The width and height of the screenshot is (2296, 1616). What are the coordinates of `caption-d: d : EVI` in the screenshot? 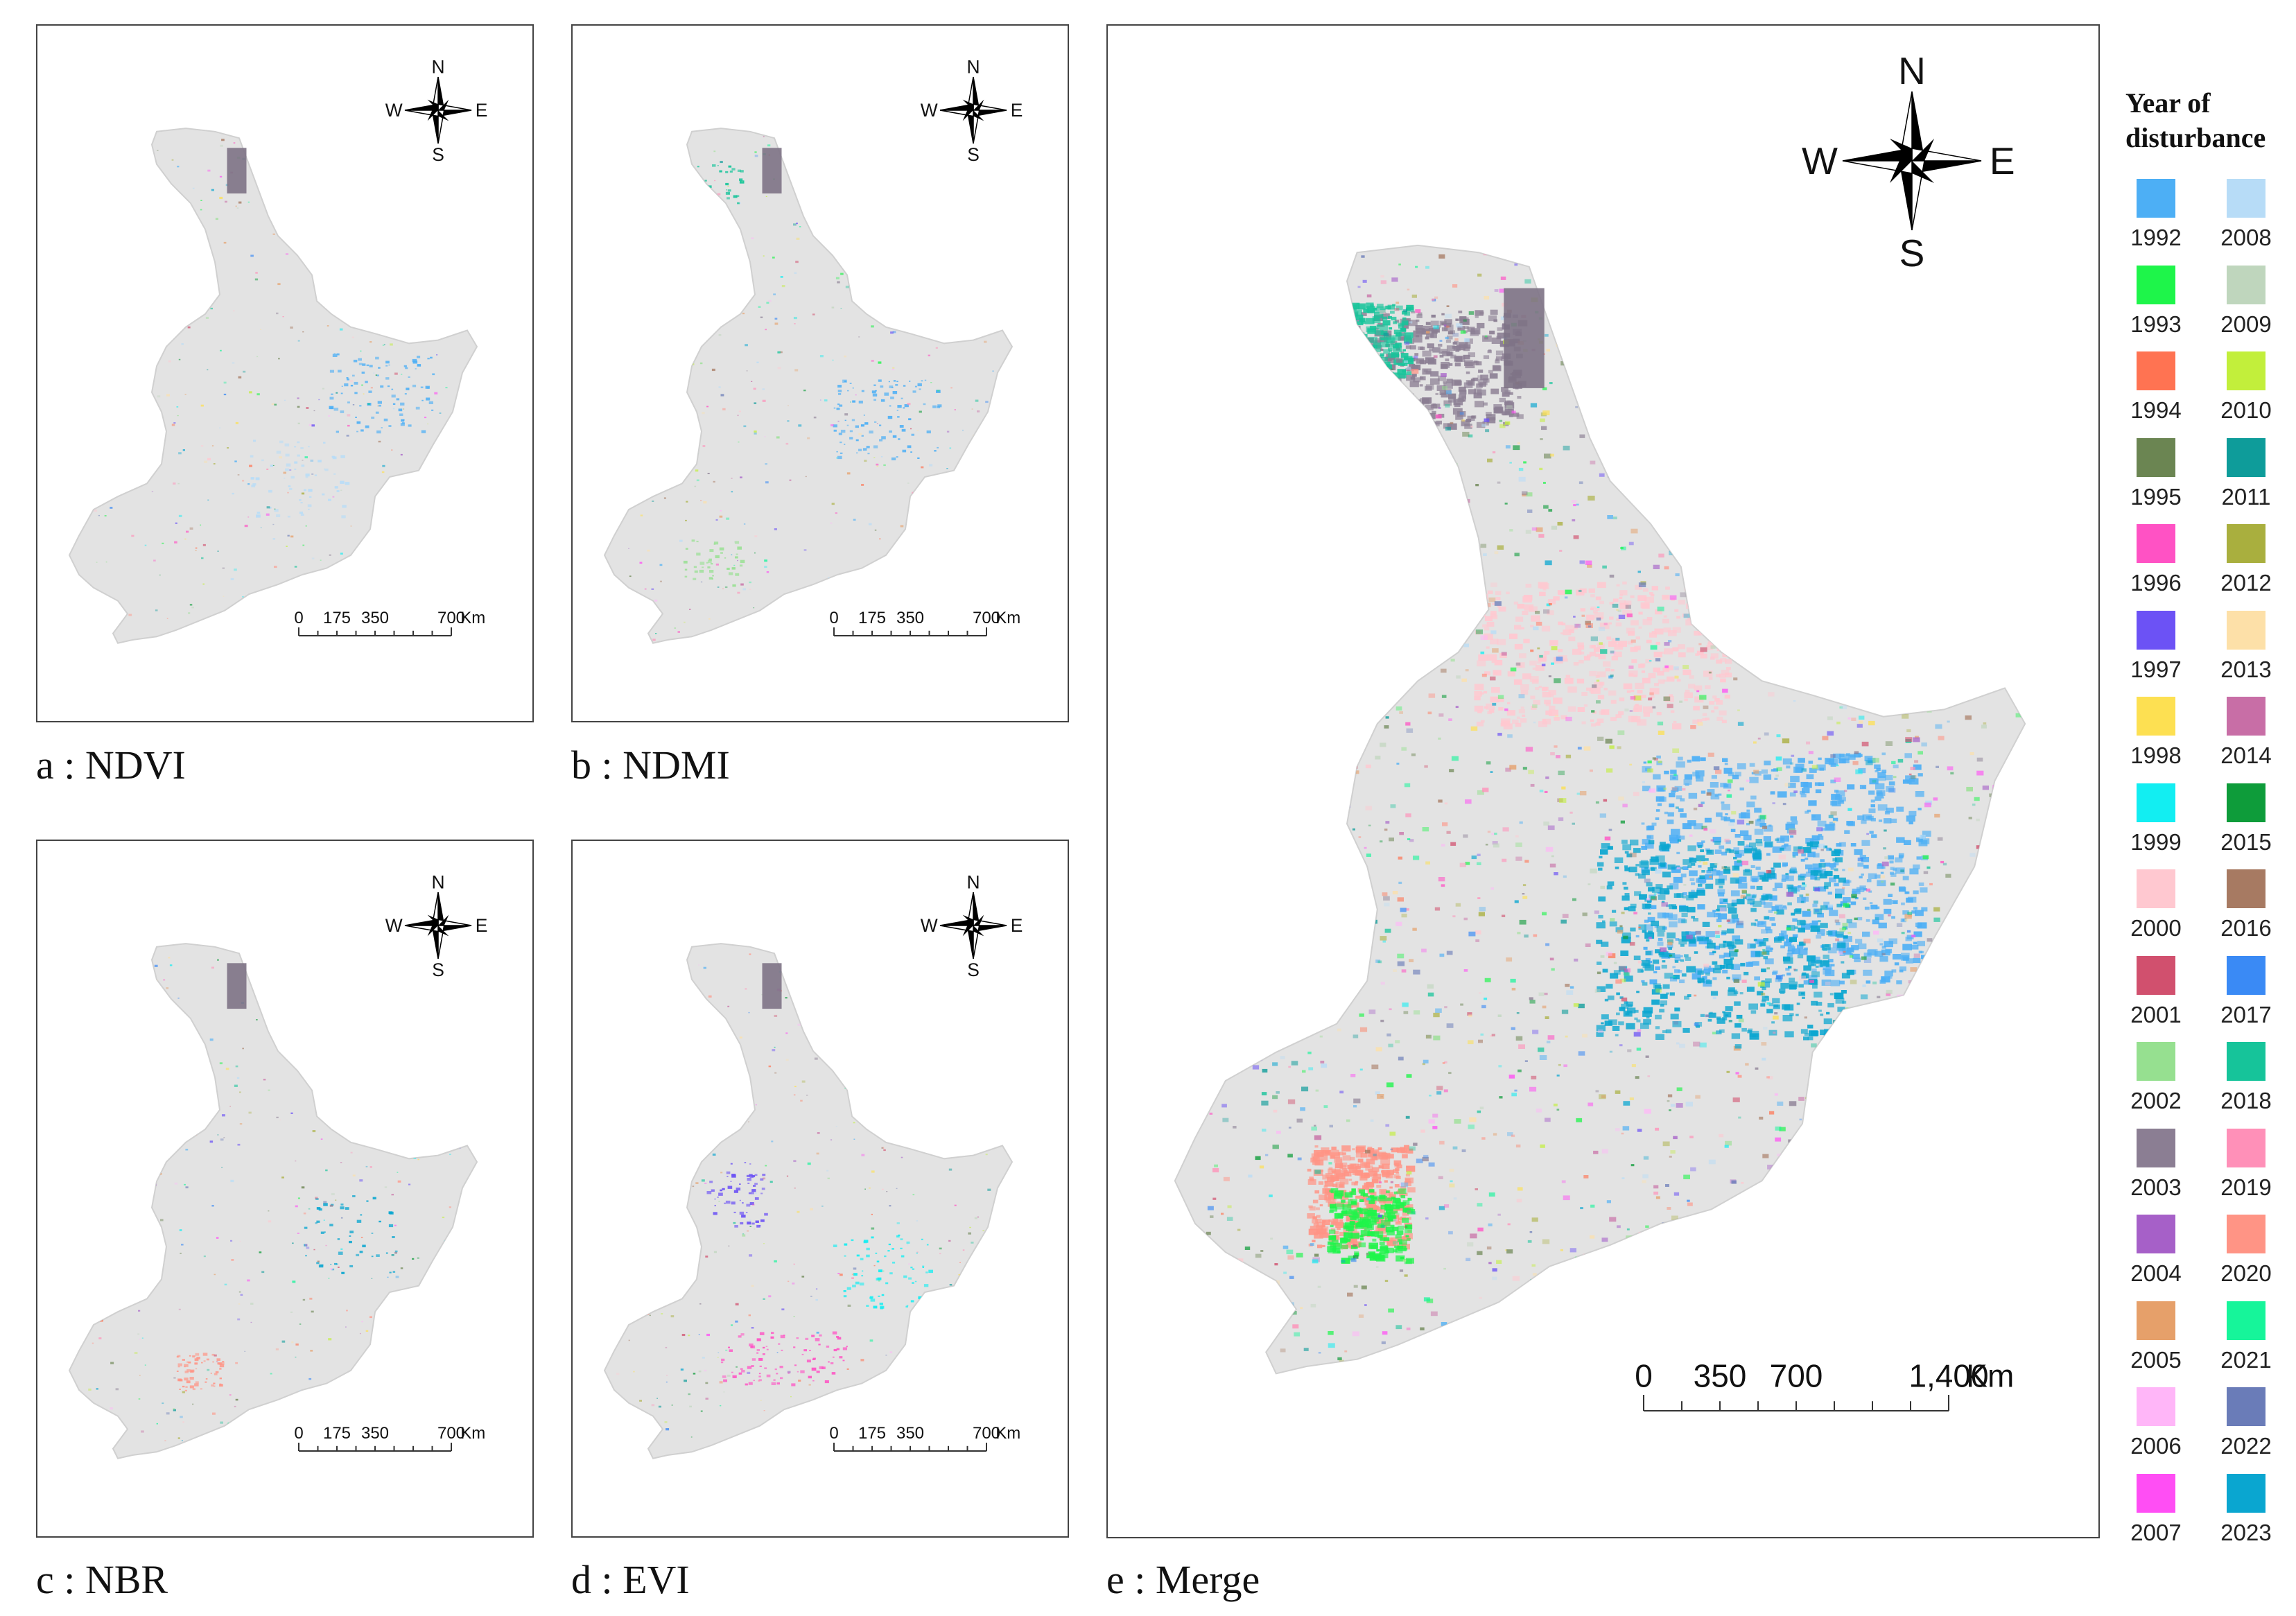 It's located at (630, 1579).